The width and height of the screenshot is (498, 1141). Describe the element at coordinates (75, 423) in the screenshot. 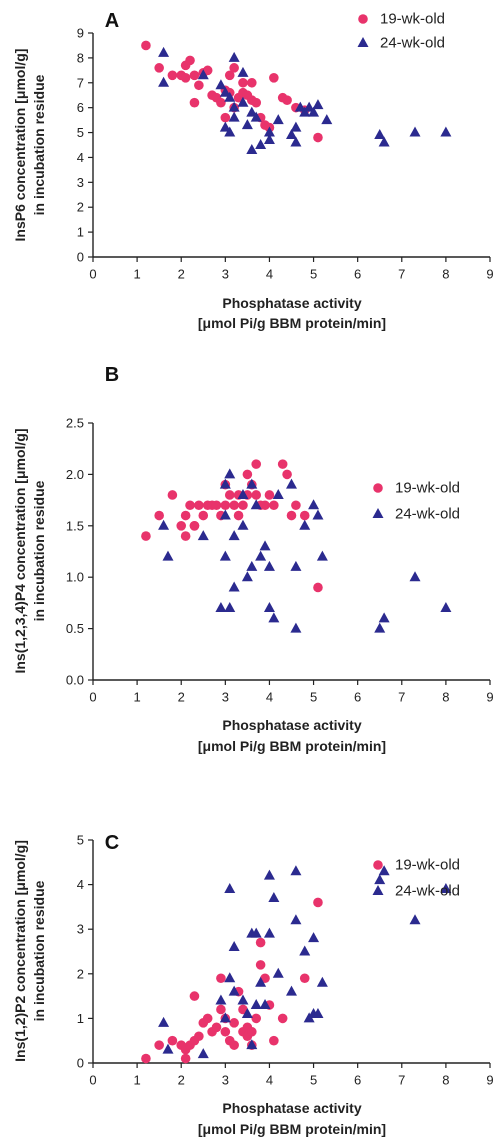

I see `y-tick-label: 2.5` at that location.